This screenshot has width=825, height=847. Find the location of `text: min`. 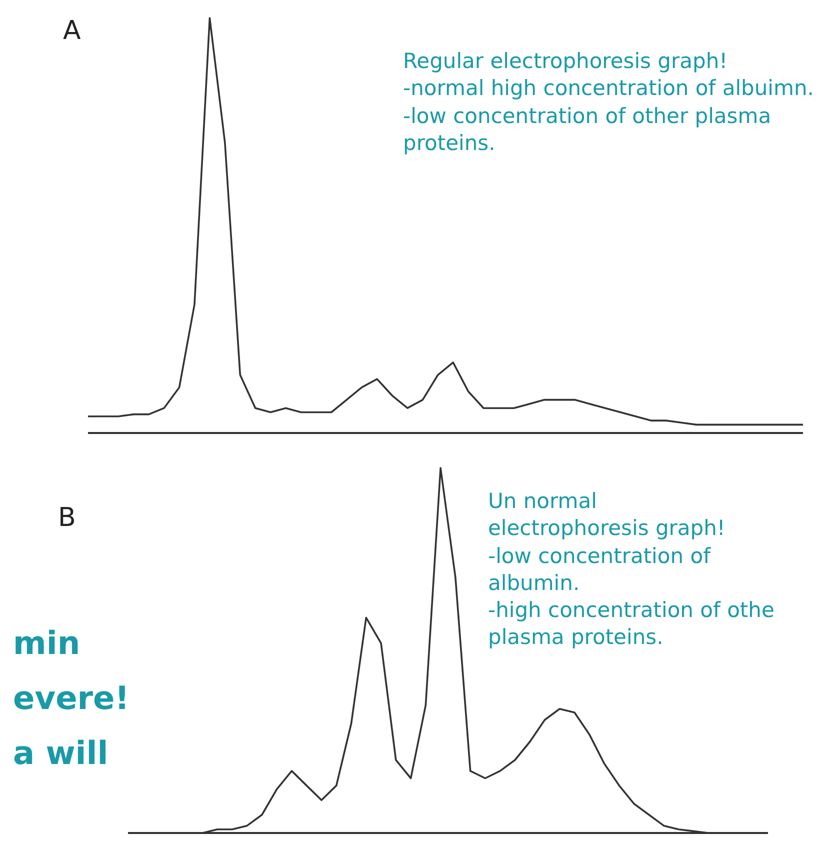

text: min is located at coordinates (47, 643).